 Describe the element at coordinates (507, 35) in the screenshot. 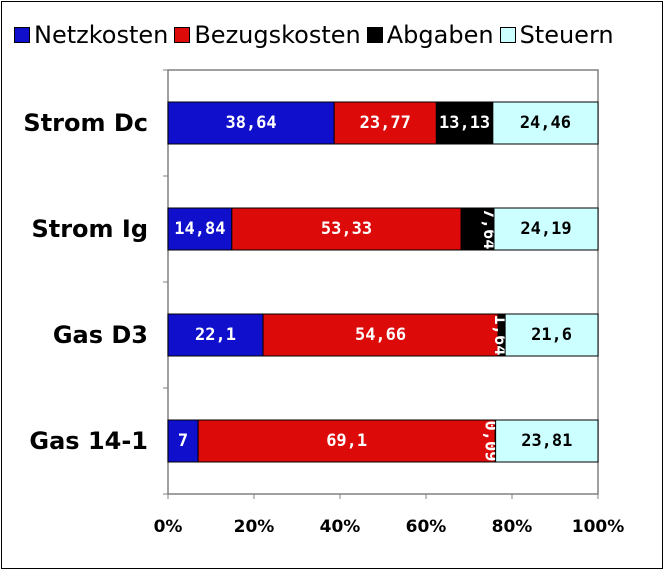

I see `legend-swatch-steuern` at that location.